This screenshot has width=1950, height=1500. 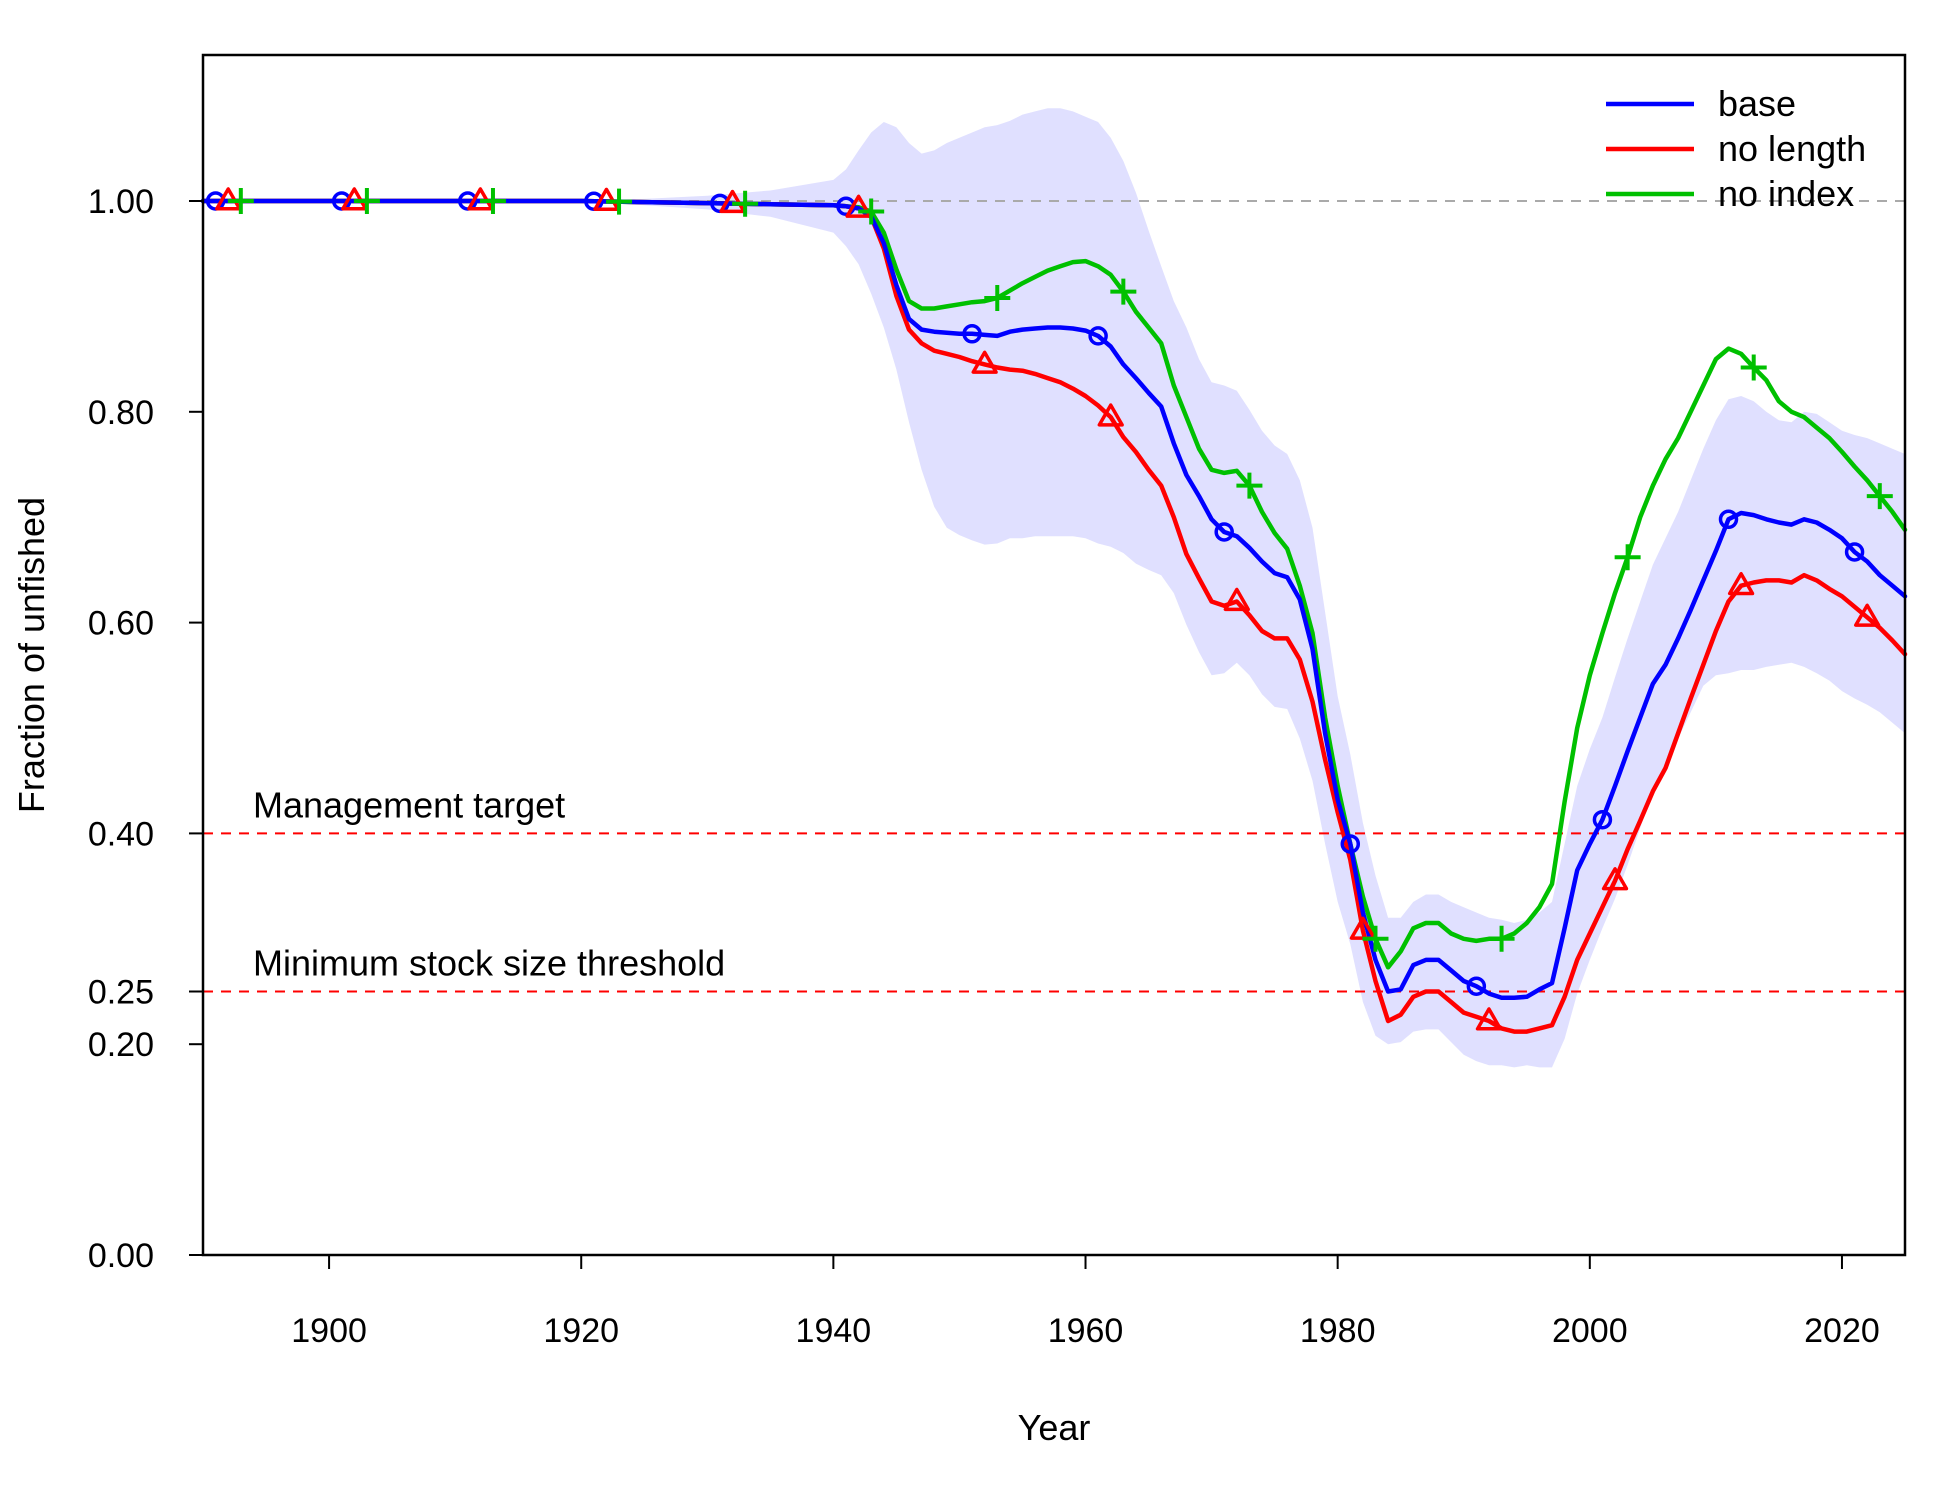 I want to click on marker-no-index-1923, so click(x=619, y=201).